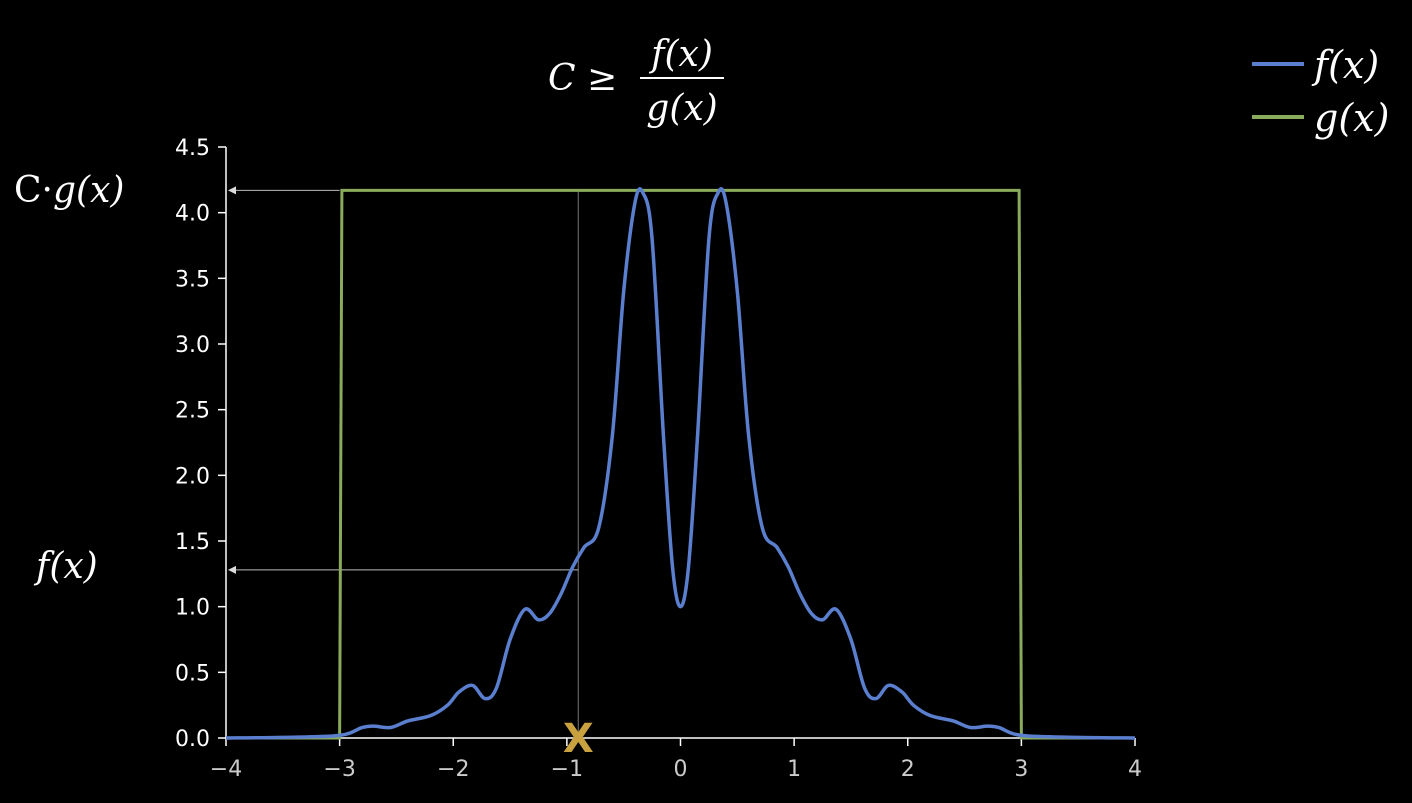 The width and height of the screenshot is (1412, 803). I want to click on legend-label-f: f(x), so click(1345, 65).